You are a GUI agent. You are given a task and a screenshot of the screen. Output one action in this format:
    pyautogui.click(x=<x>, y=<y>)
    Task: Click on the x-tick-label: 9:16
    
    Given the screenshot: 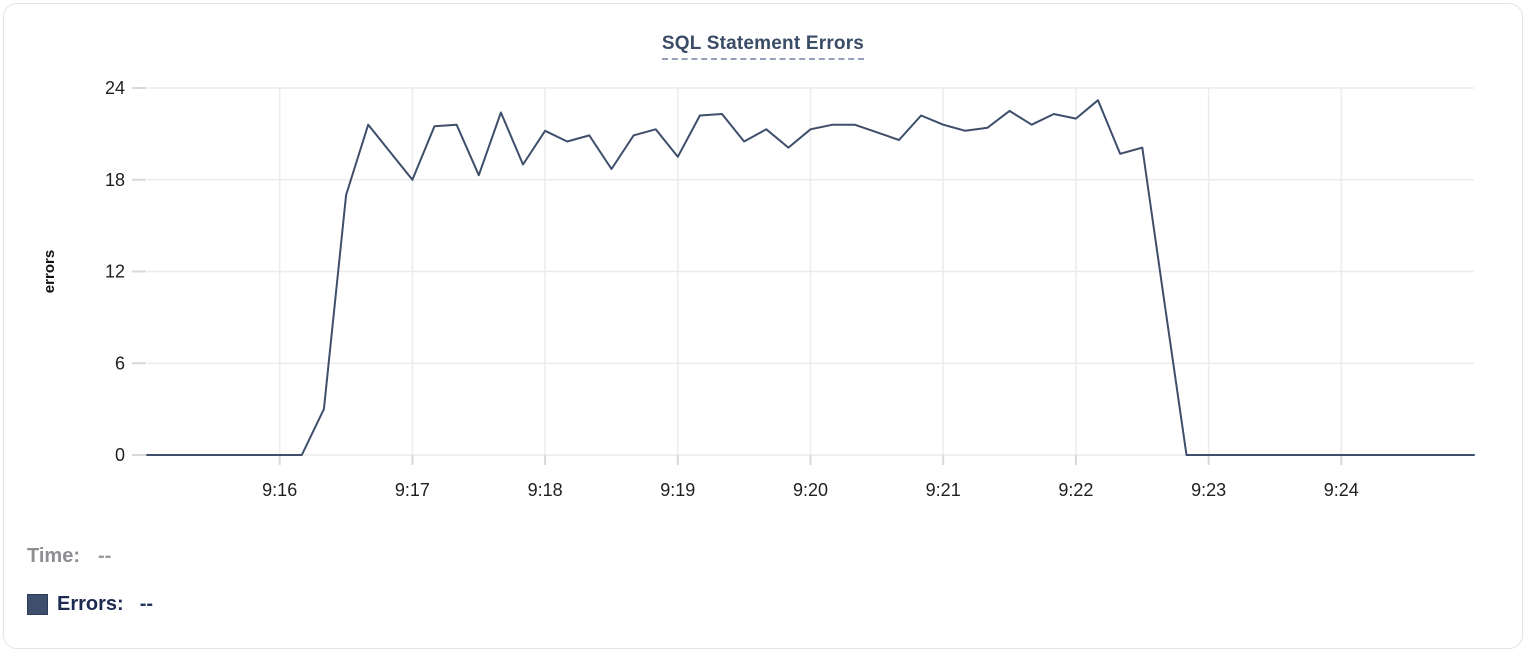 What is the action you would take?
    pyautogui.click(x=279, y=490)
    